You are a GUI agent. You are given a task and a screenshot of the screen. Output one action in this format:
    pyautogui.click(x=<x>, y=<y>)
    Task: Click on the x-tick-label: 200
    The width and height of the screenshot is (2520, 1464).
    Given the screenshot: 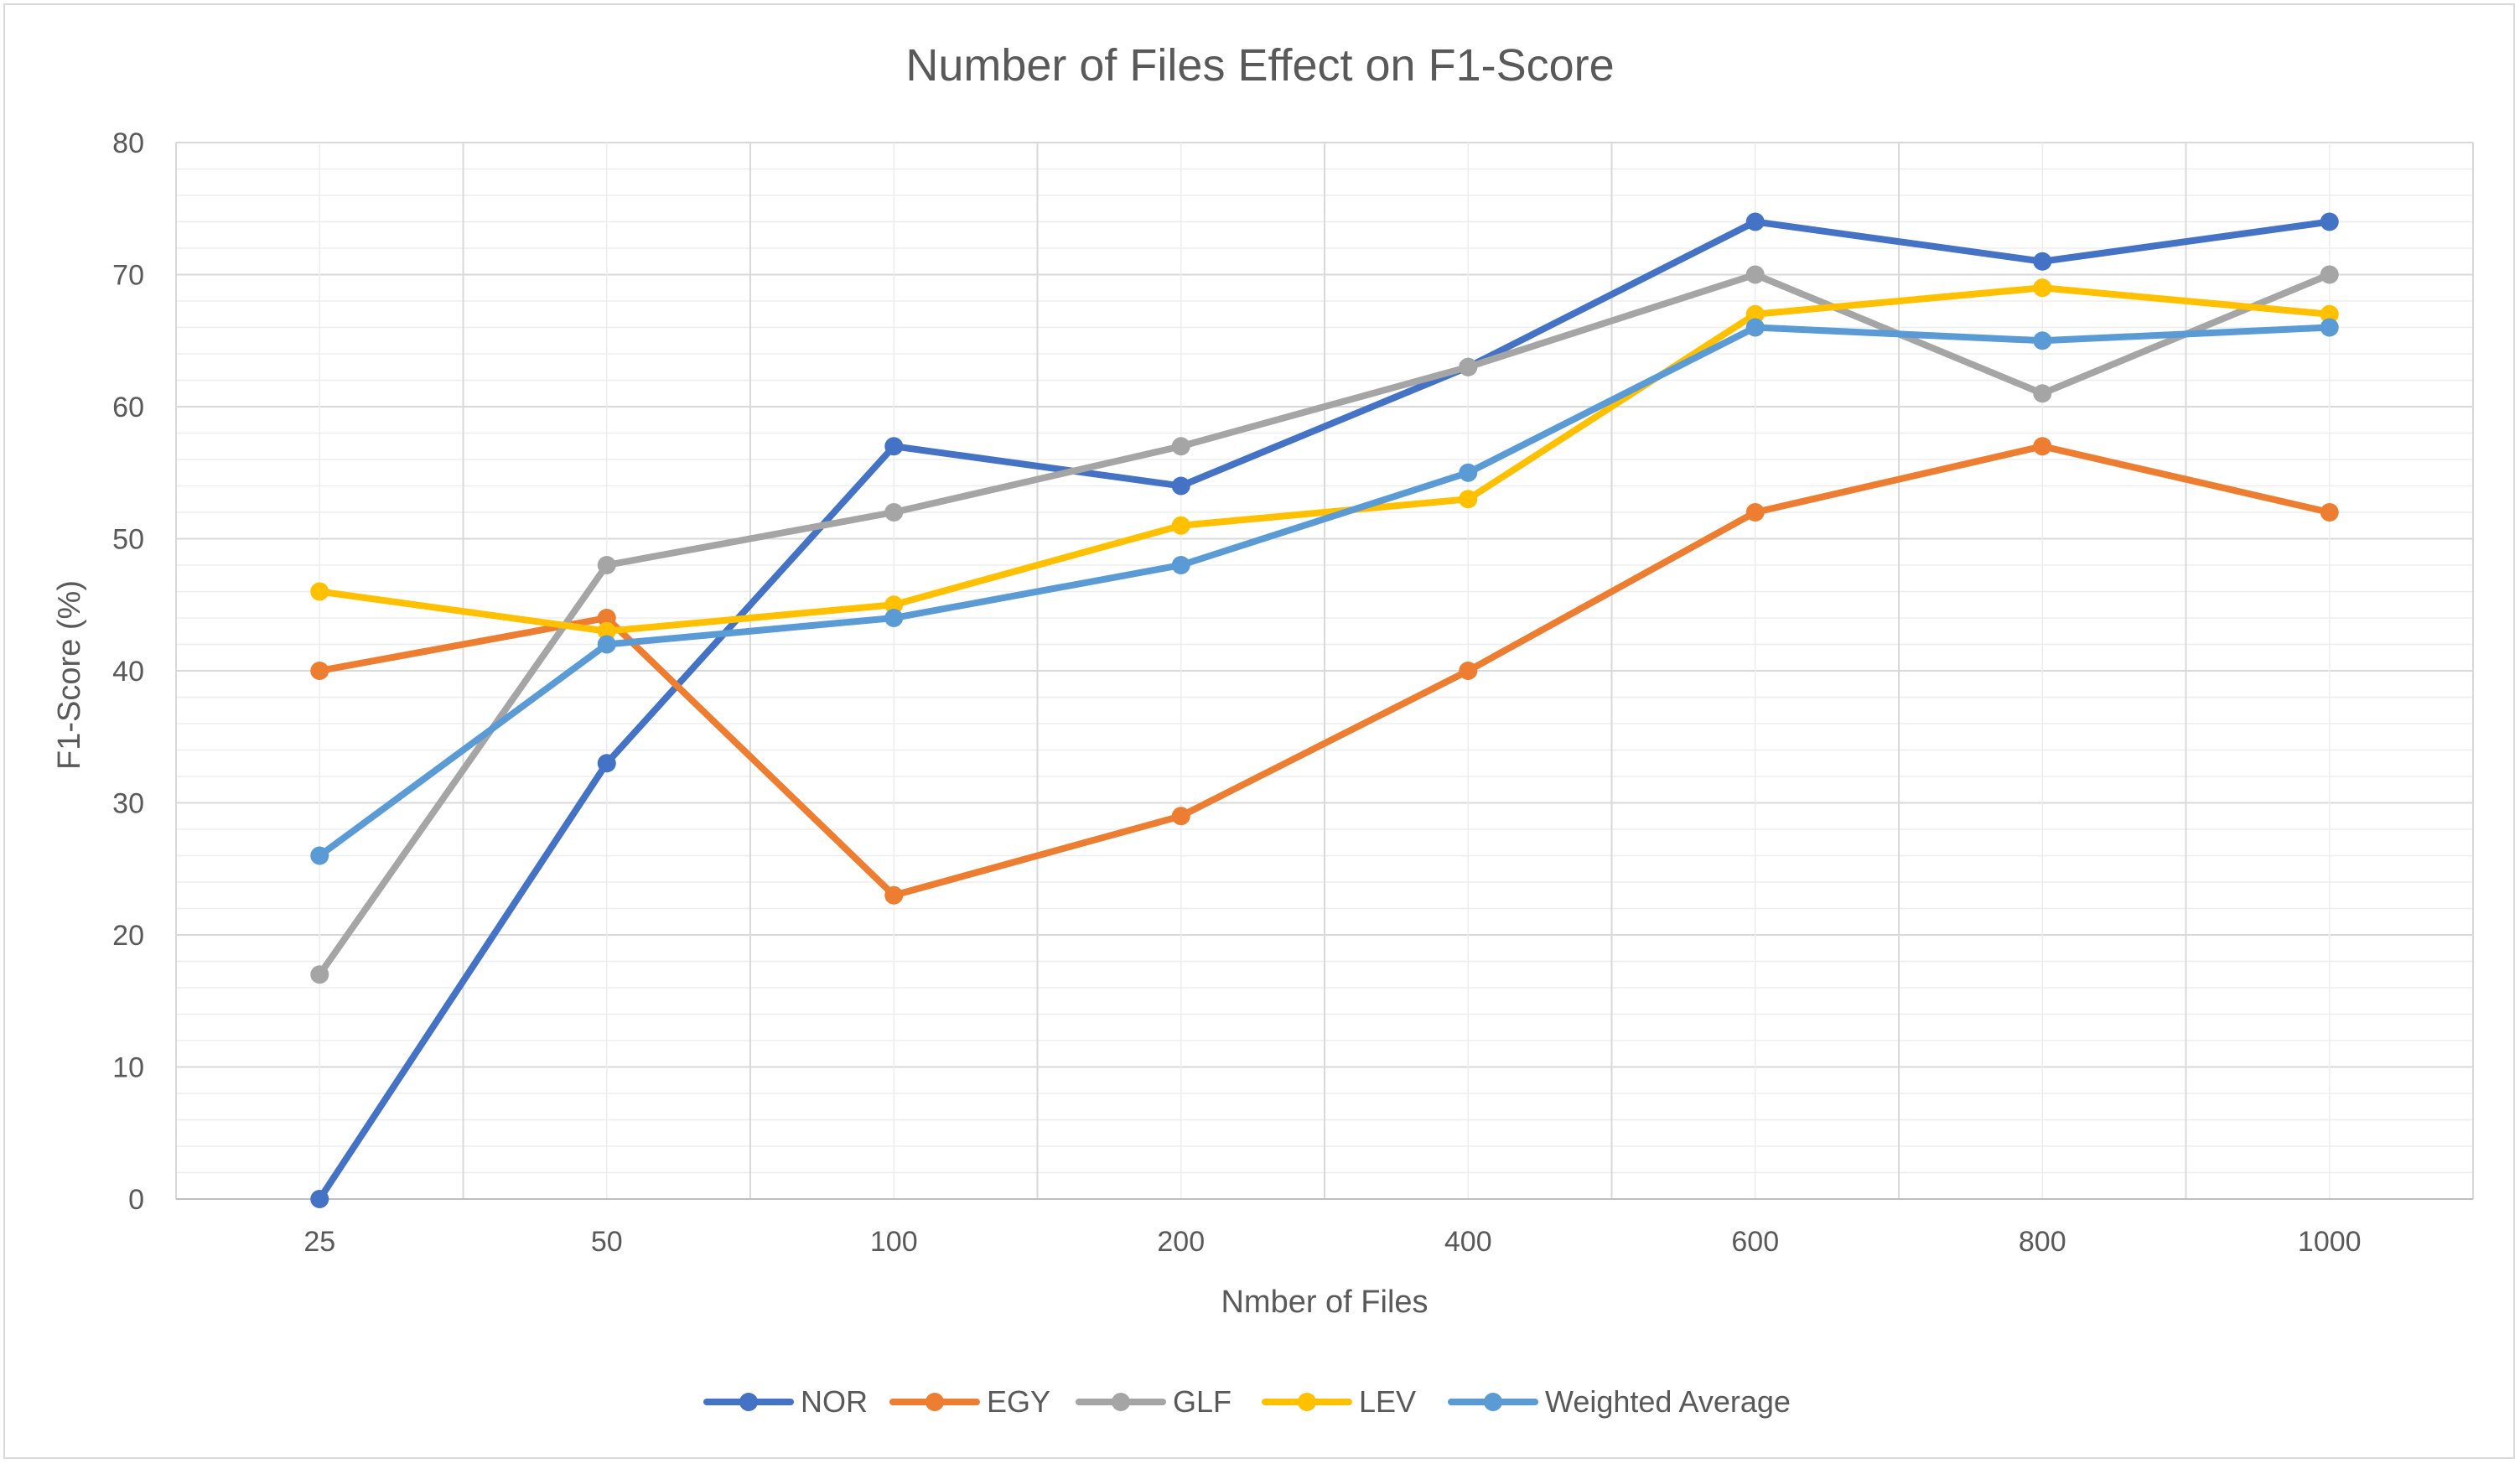 What is the action you would take?
    pyautogui.click(x=1181, y=1242)
    